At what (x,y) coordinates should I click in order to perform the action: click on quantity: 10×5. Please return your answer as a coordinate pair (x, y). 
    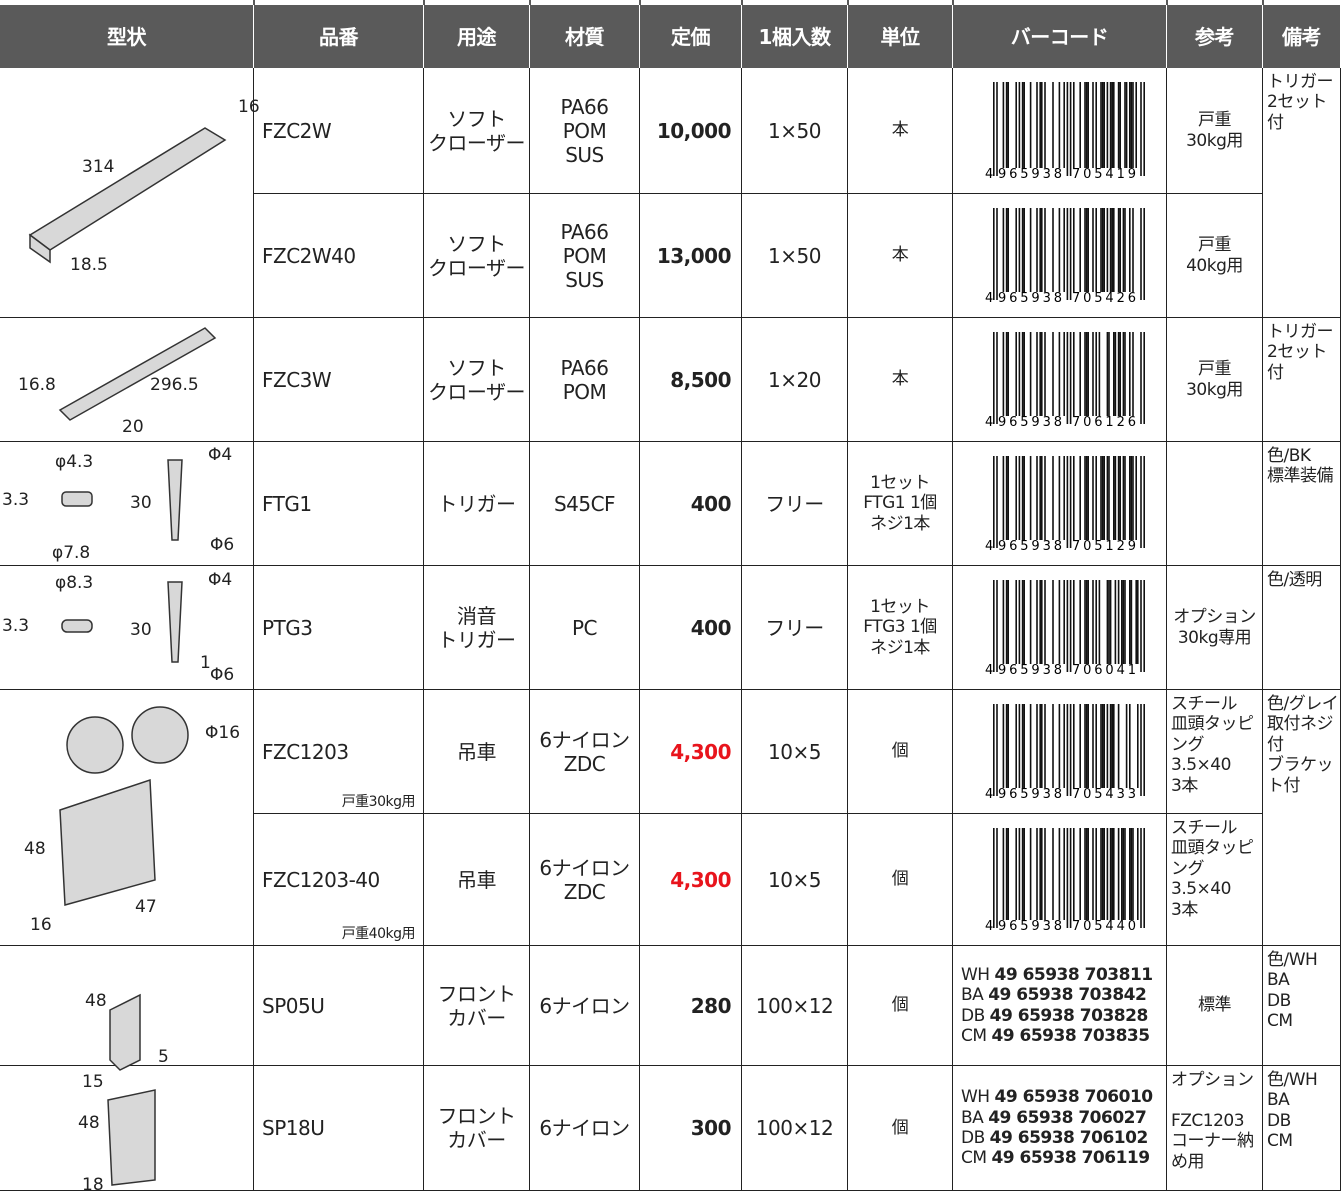
    Looking at the image, I should click on (795, 752).